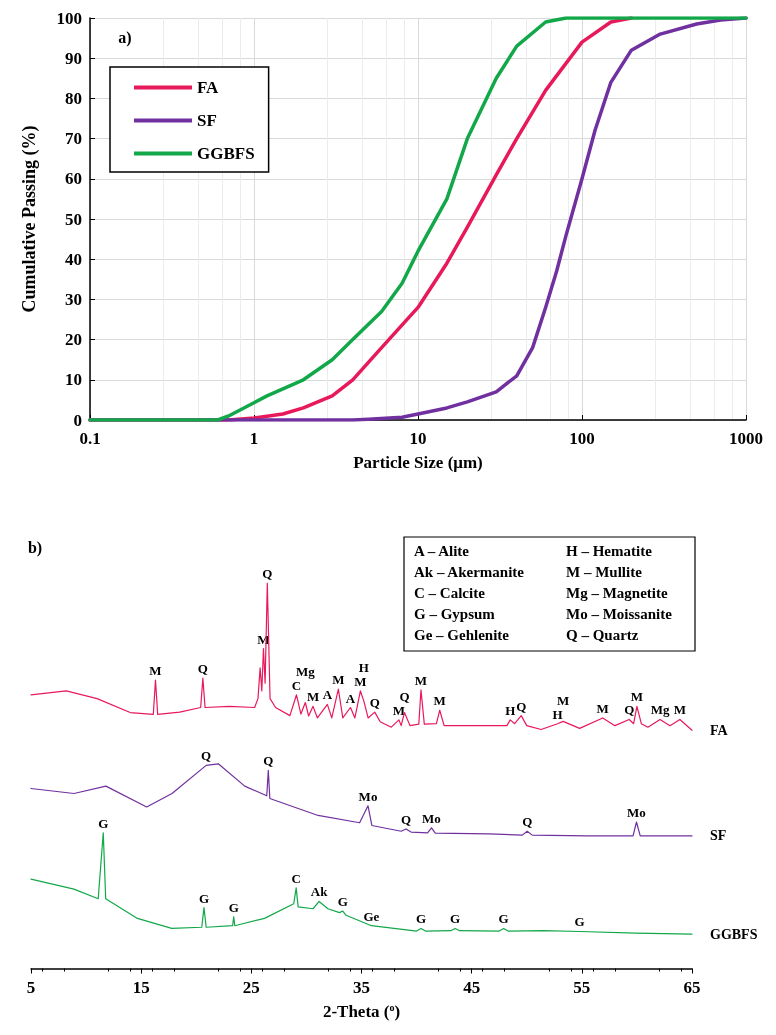 This screenshot has height=1035, width=776. Describe the element at coordinates (125, 37) in the screenshot. I see `annotation: a)` at that location.